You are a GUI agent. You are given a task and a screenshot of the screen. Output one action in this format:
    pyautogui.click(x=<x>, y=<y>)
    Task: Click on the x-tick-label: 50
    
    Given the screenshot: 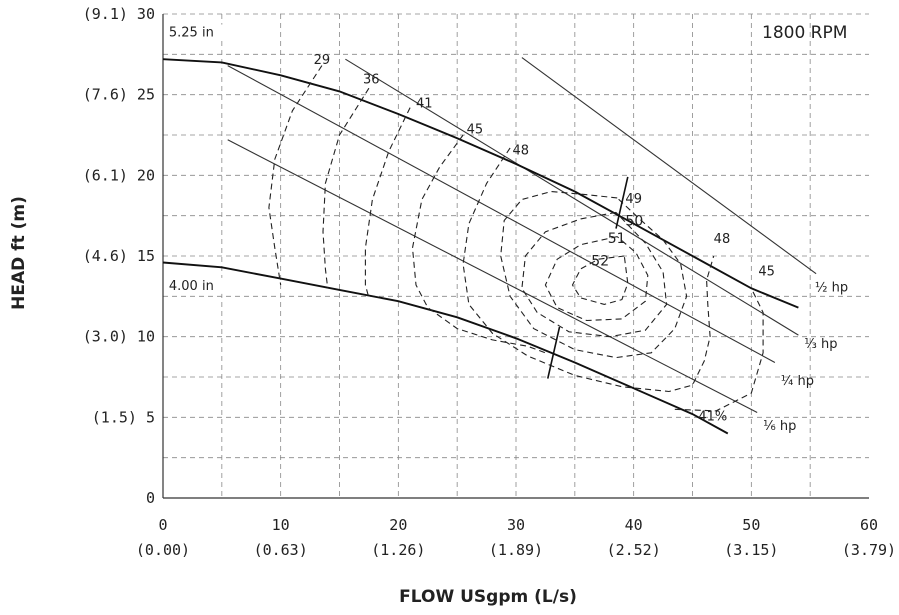 What is the action you would take?
    pyautogui.click(x=751, y=525)
    